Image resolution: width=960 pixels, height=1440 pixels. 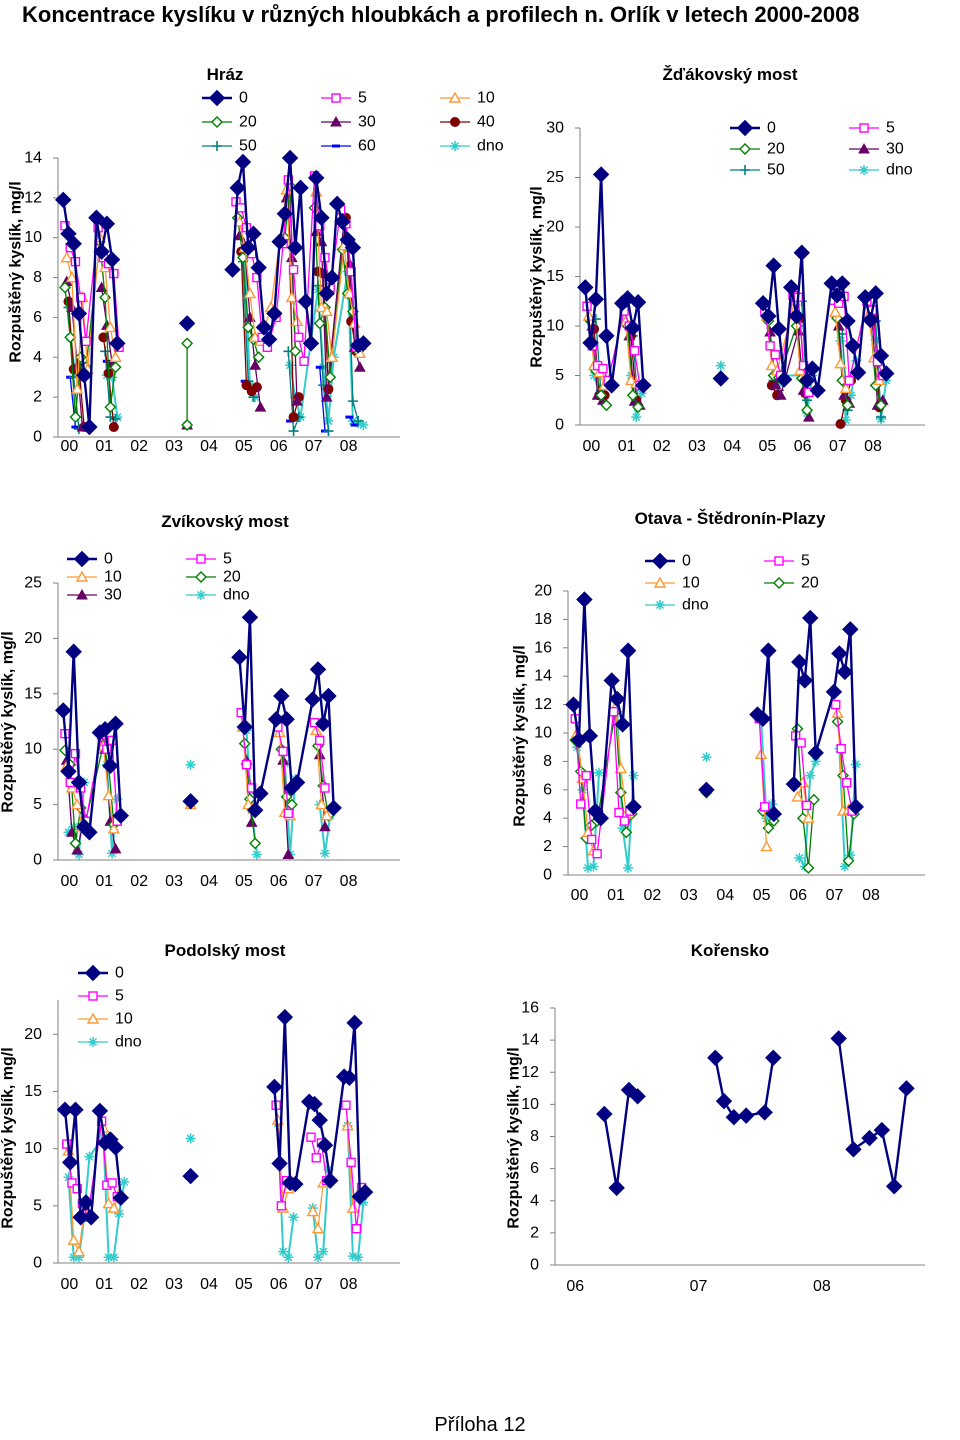 I want to click on legend-label: 0, so click(x=243, y=98).